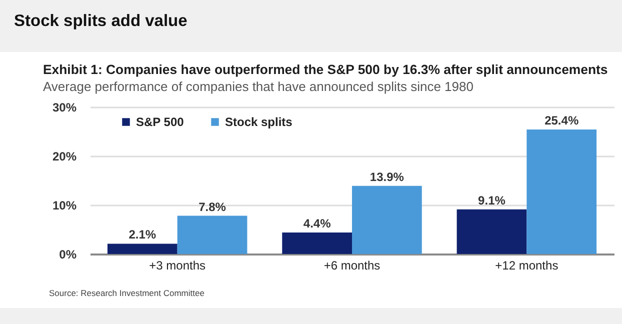 This screenshot has width=622, height=324. I want to click on data-label: 13.9%, so click(387, 177).